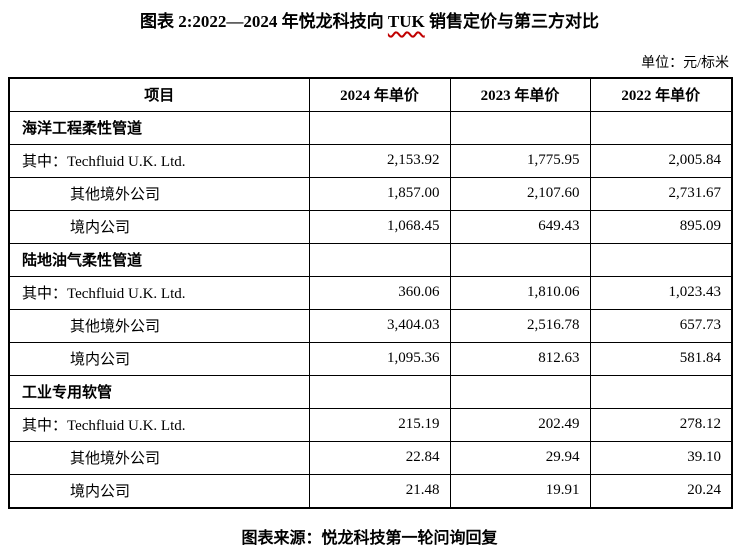  What do you see at coordinates (379, 424) in the screenshot?
I see `cell-2024: 215.19` at bounding box center [379, 424].